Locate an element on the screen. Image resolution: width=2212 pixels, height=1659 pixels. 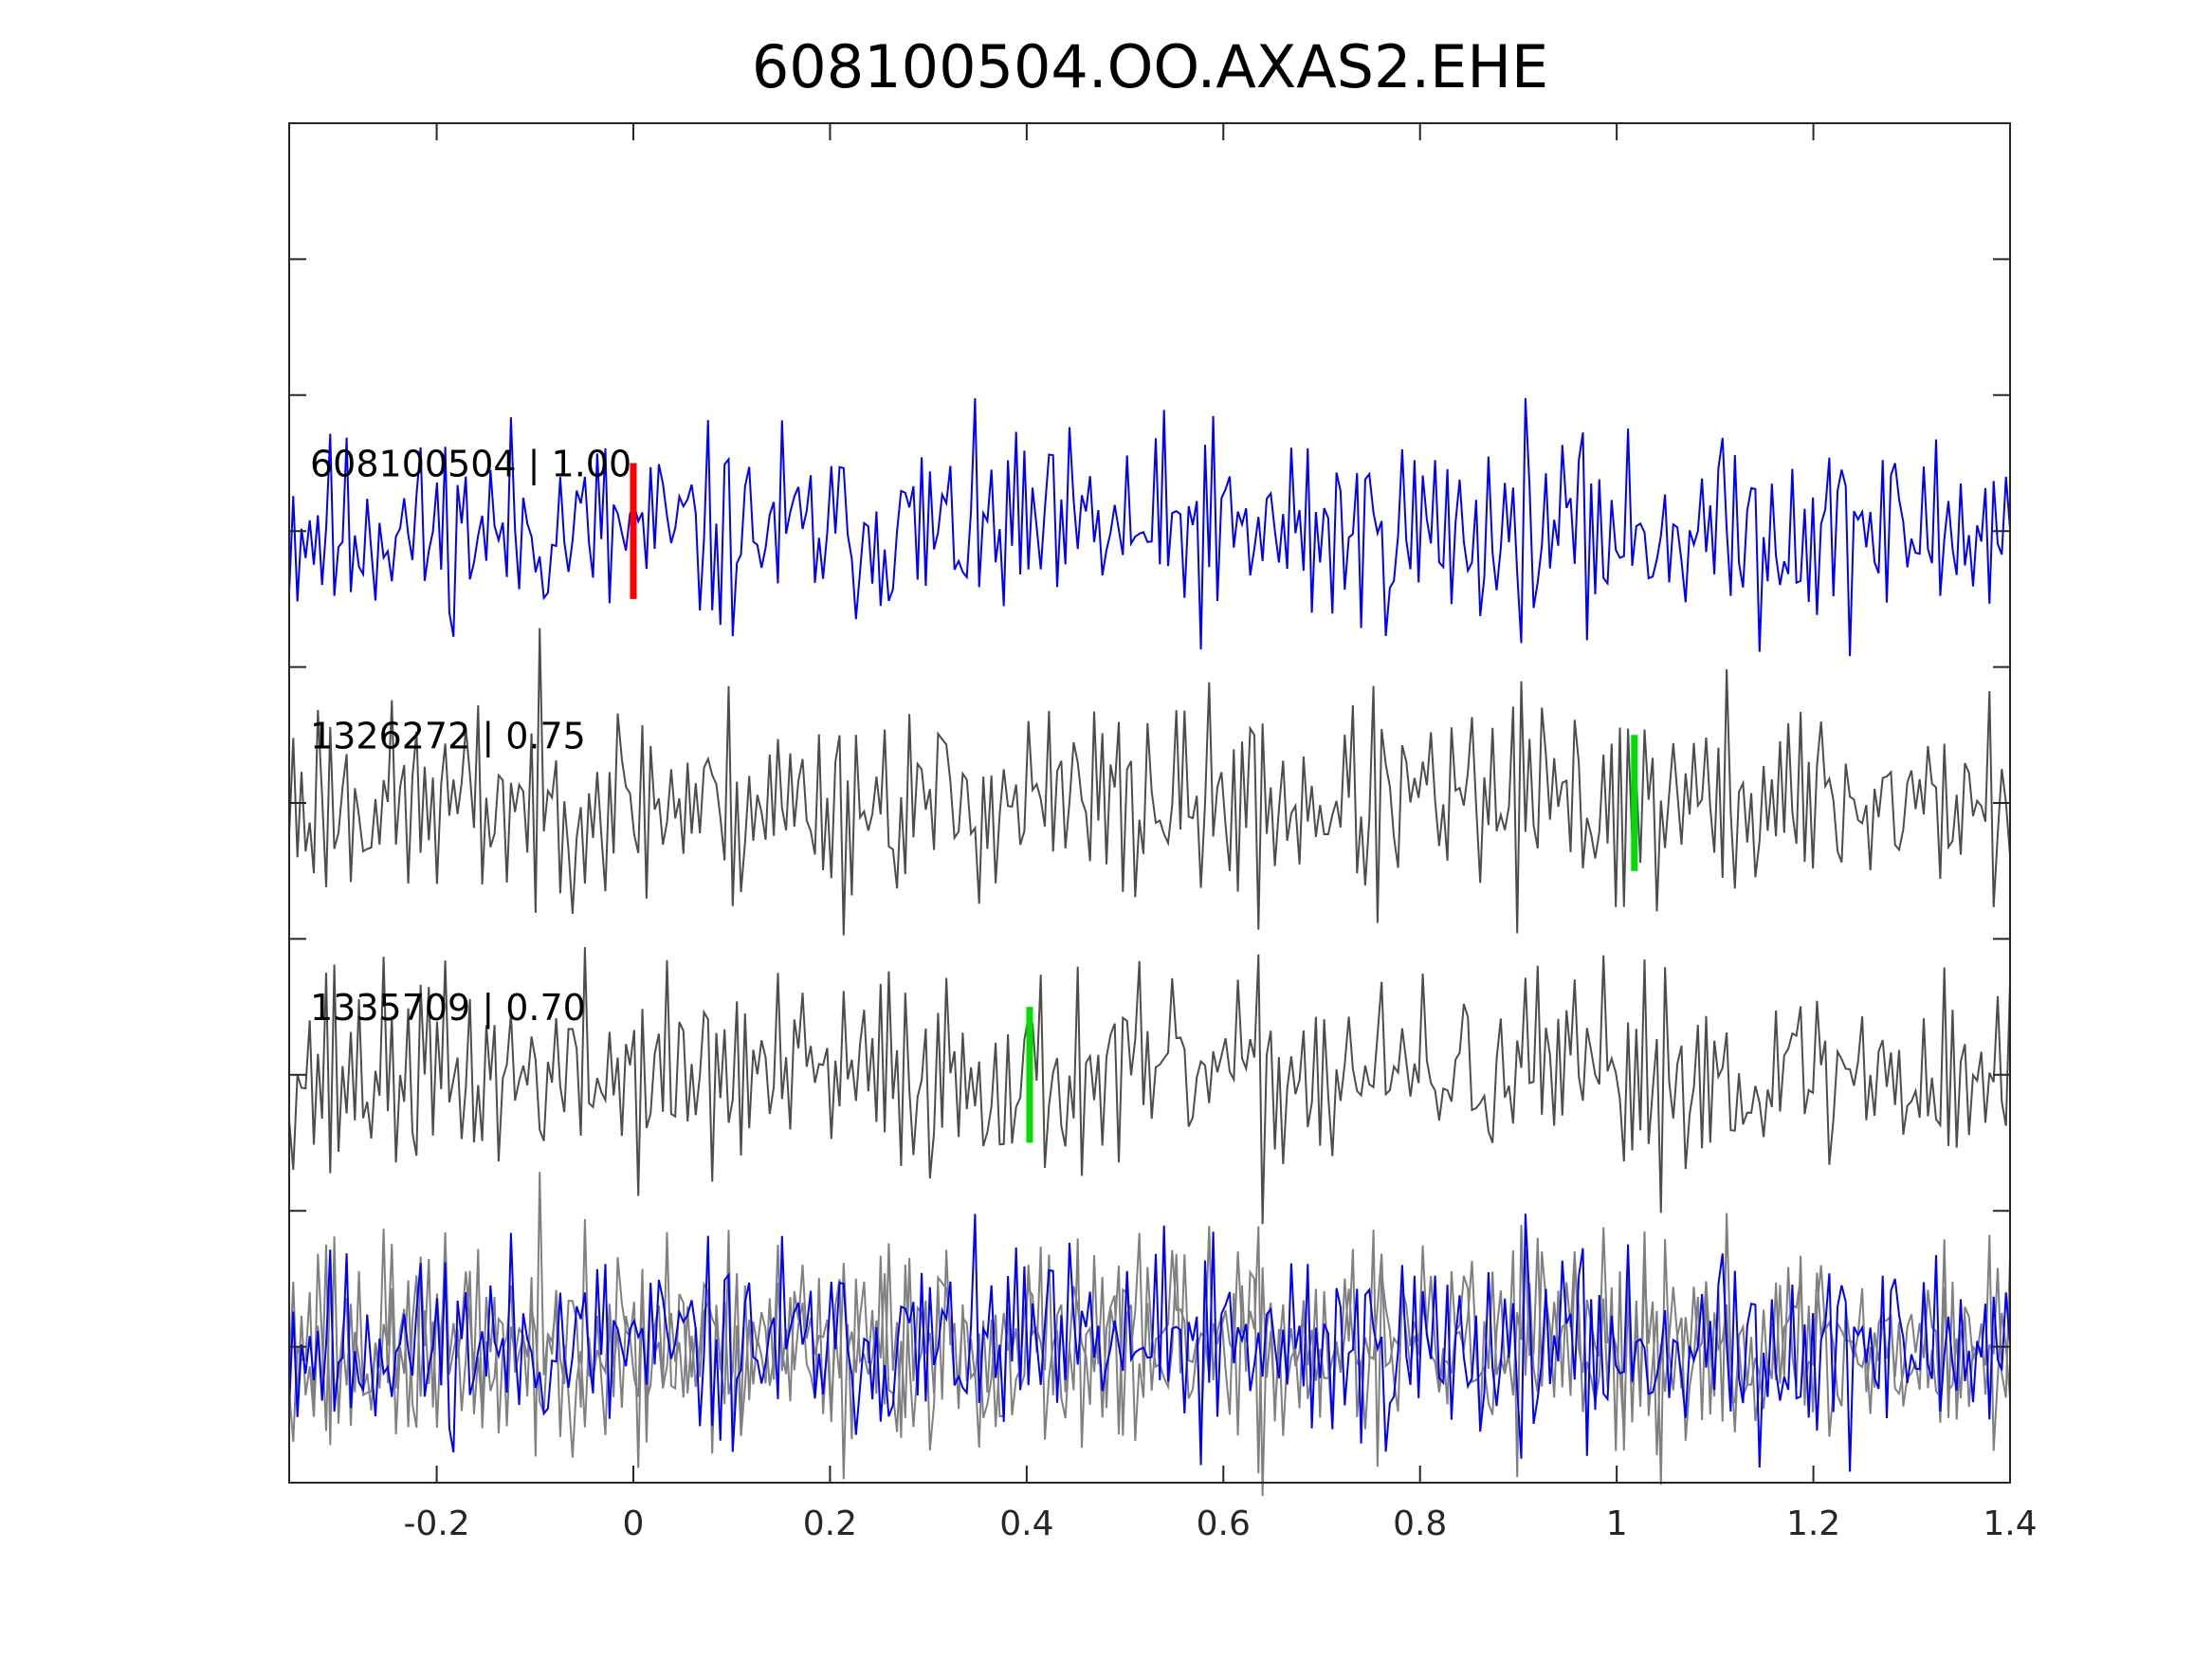
x-tick-label-5: 0.6 is located at coordinates (1224, 1523).